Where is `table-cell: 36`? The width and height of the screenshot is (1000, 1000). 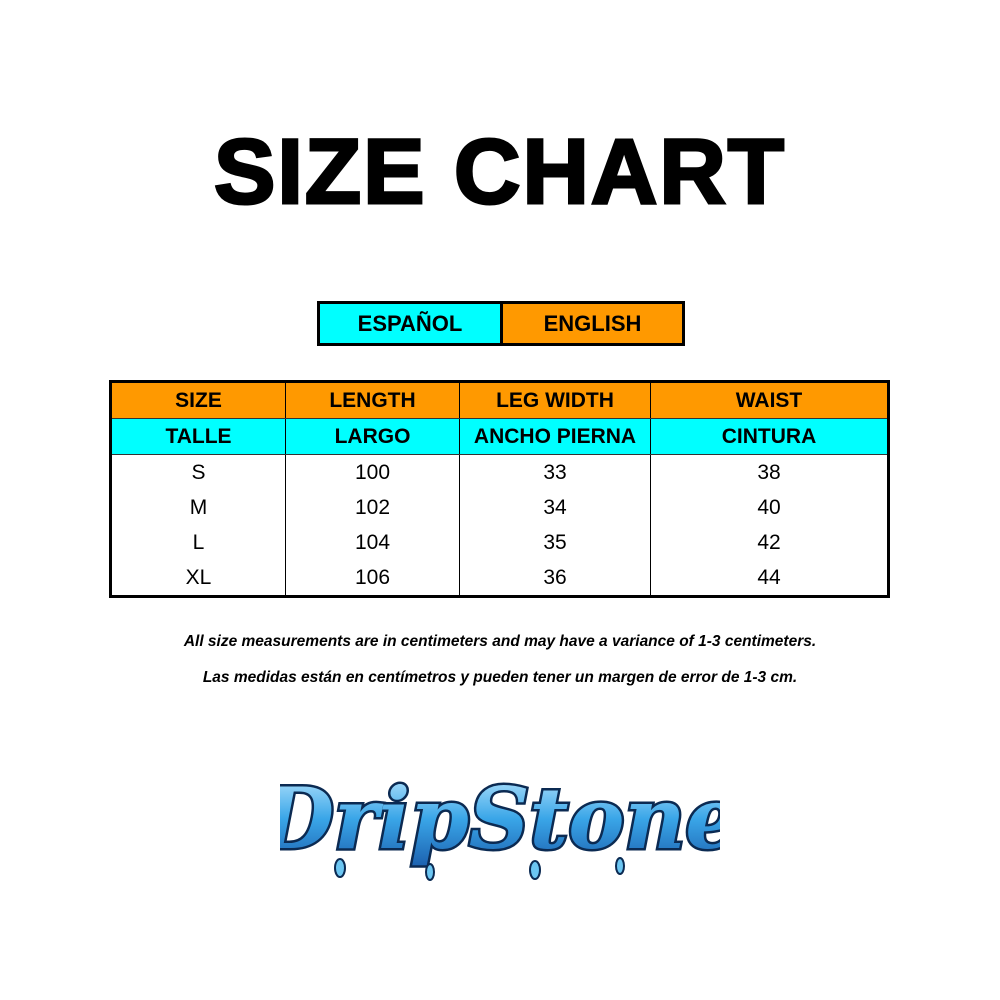 table-cell: 36 is located at coordinates (555, 578).